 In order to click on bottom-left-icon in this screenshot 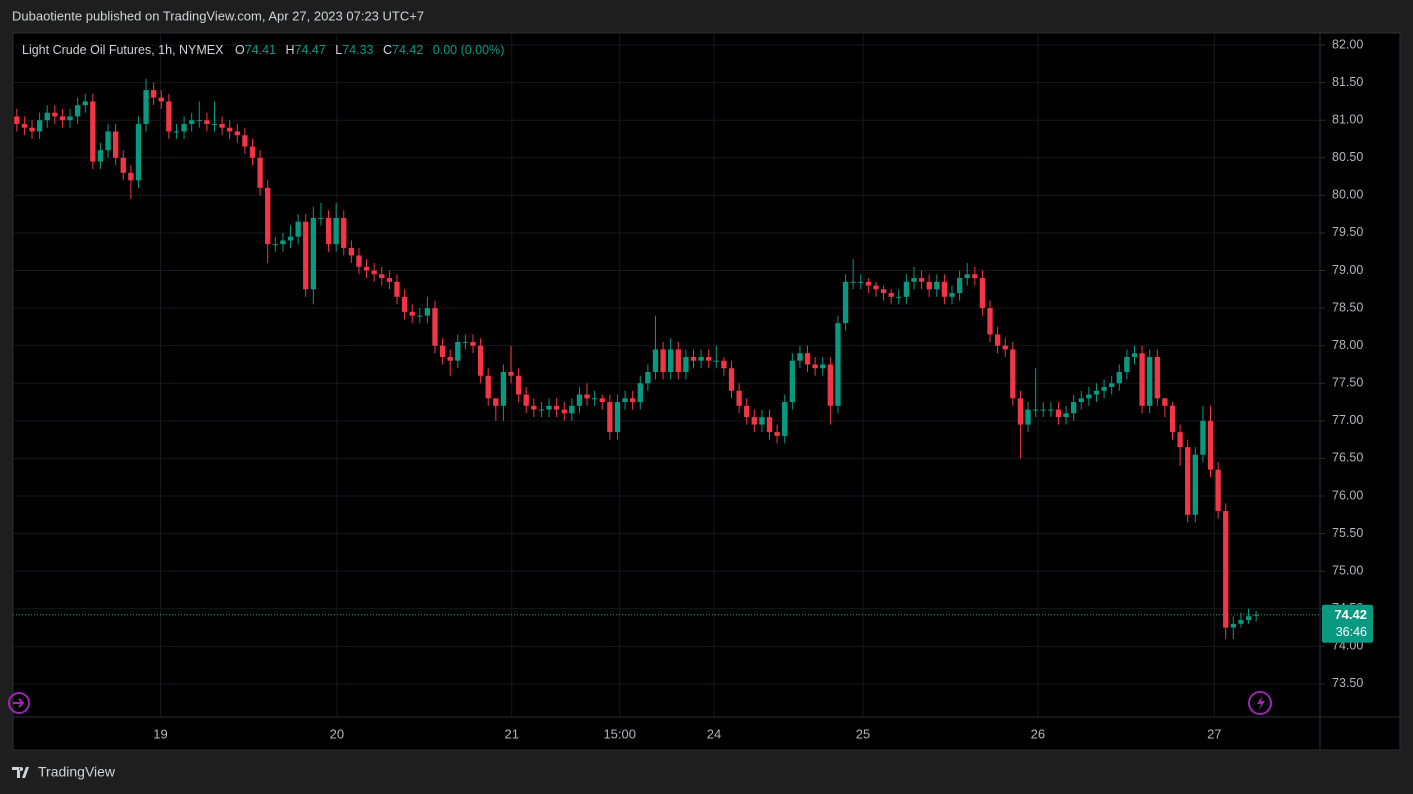, I will do `click(19, 703)`.